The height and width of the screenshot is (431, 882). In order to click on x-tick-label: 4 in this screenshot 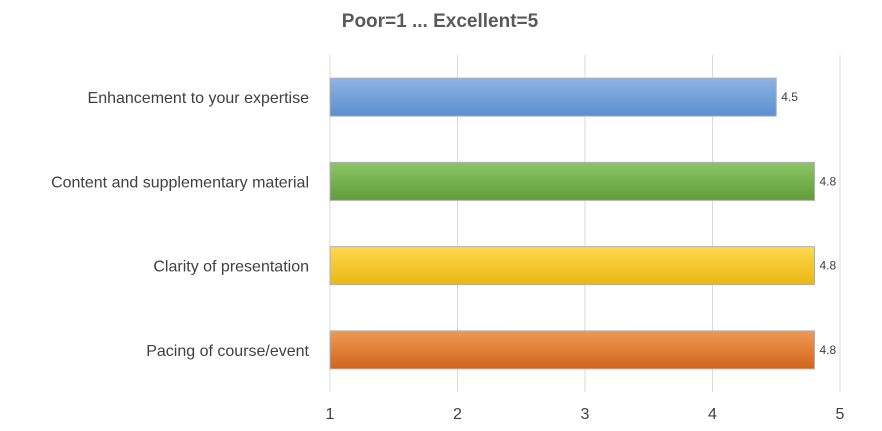, I will do `click(712, 414)`.